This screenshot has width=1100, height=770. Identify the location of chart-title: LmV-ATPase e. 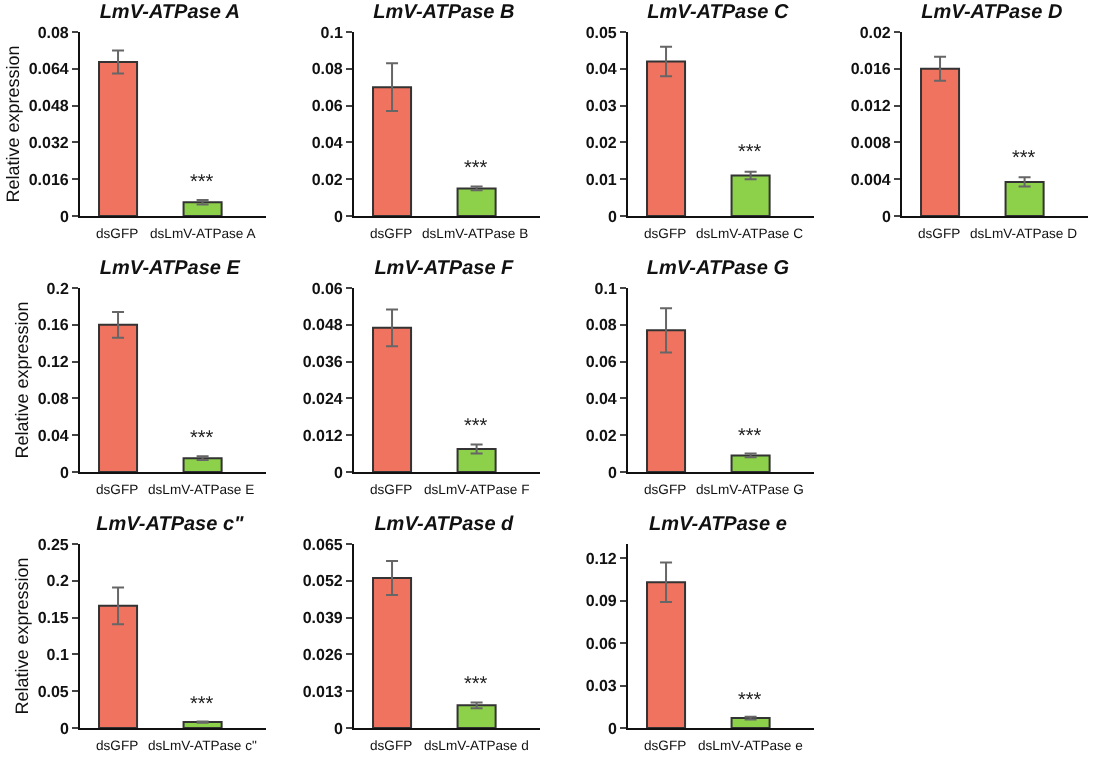
(718, 524).